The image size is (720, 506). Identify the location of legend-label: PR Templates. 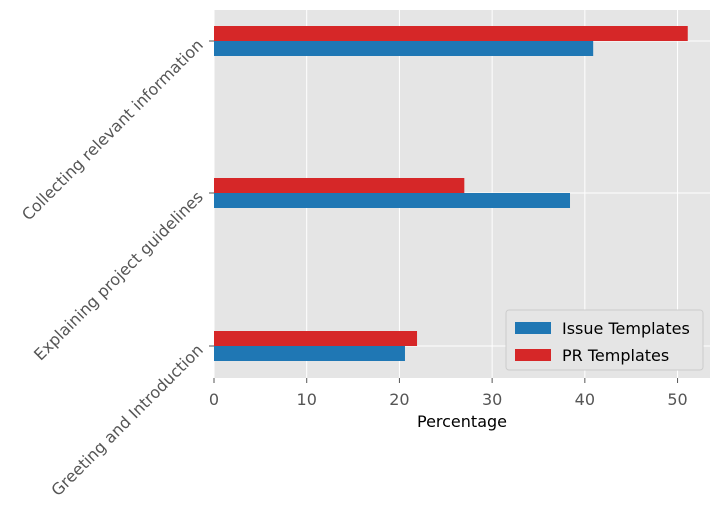
(615, 355).